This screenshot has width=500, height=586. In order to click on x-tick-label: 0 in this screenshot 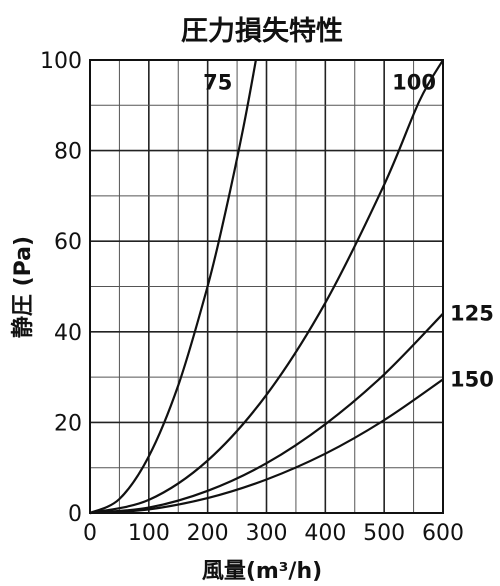, I will do `click(90, 533)`.